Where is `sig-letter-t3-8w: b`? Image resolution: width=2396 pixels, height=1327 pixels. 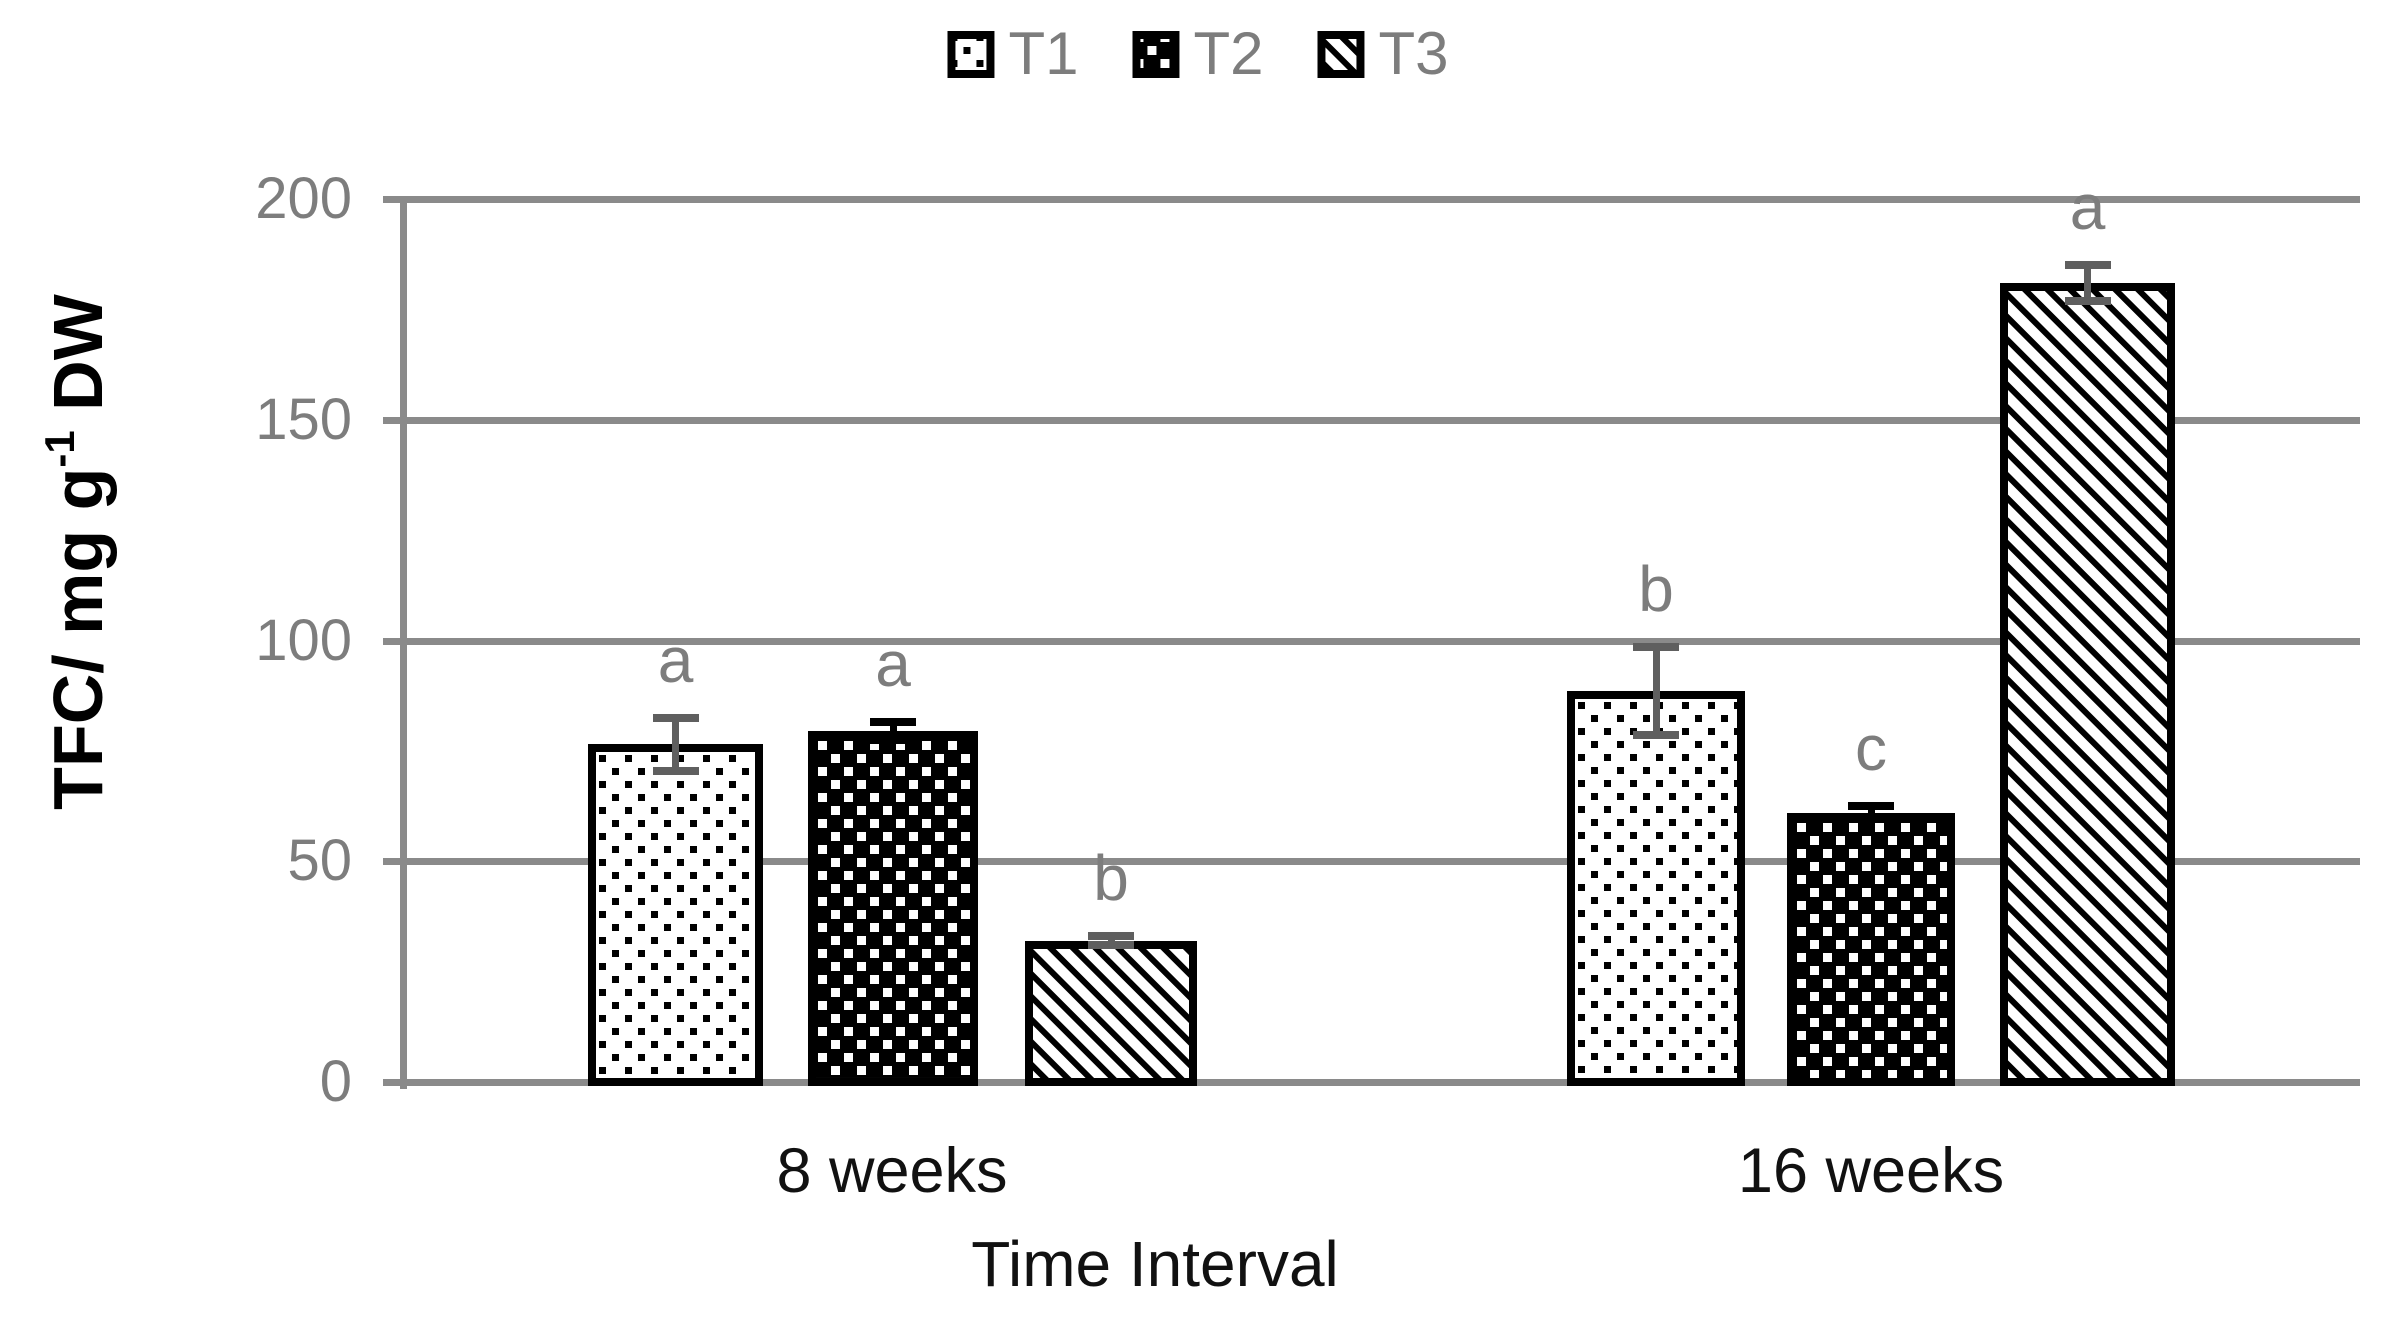
sig-letter-t3-8w: b is located at coordinates (1111, 878).